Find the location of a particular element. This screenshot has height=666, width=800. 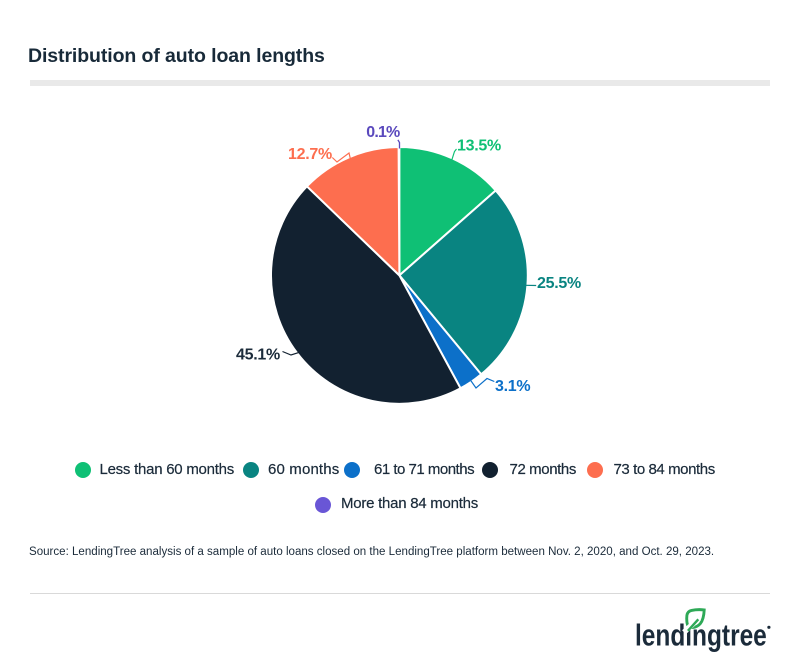

svg-text: 25.5% is located at coordinates (559, 283).